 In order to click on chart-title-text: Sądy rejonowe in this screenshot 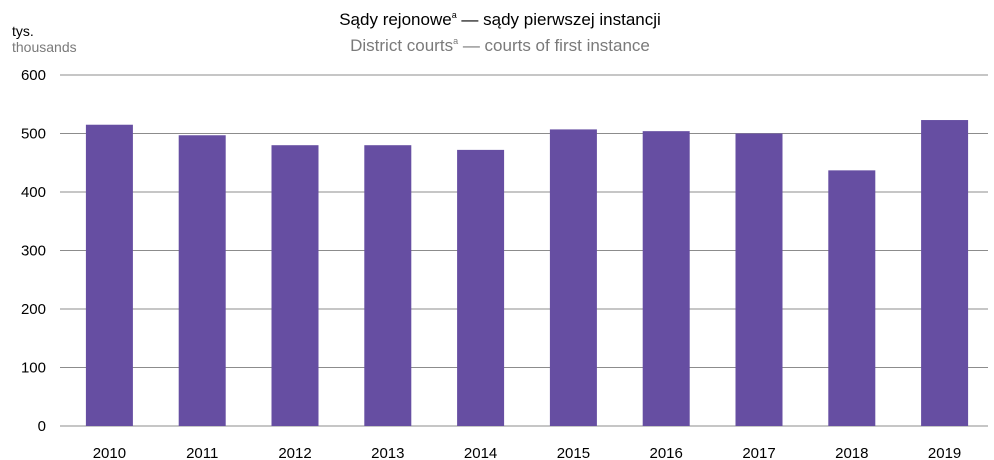, I will do `click(395, 19)`.